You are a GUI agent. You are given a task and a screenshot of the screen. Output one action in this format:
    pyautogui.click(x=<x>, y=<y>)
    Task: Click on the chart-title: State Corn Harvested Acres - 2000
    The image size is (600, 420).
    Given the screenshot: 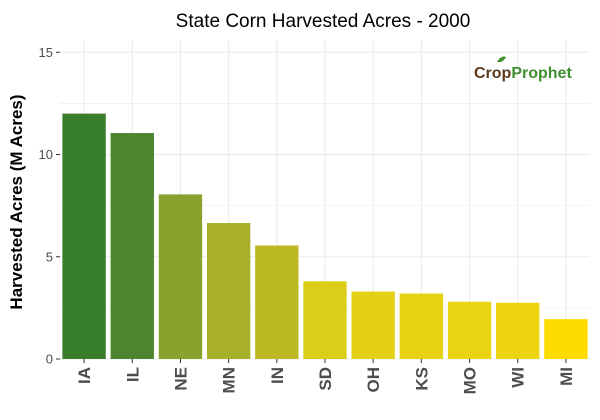 What is the action you would take?
    pyautogui.click(x=323, y=21)
    